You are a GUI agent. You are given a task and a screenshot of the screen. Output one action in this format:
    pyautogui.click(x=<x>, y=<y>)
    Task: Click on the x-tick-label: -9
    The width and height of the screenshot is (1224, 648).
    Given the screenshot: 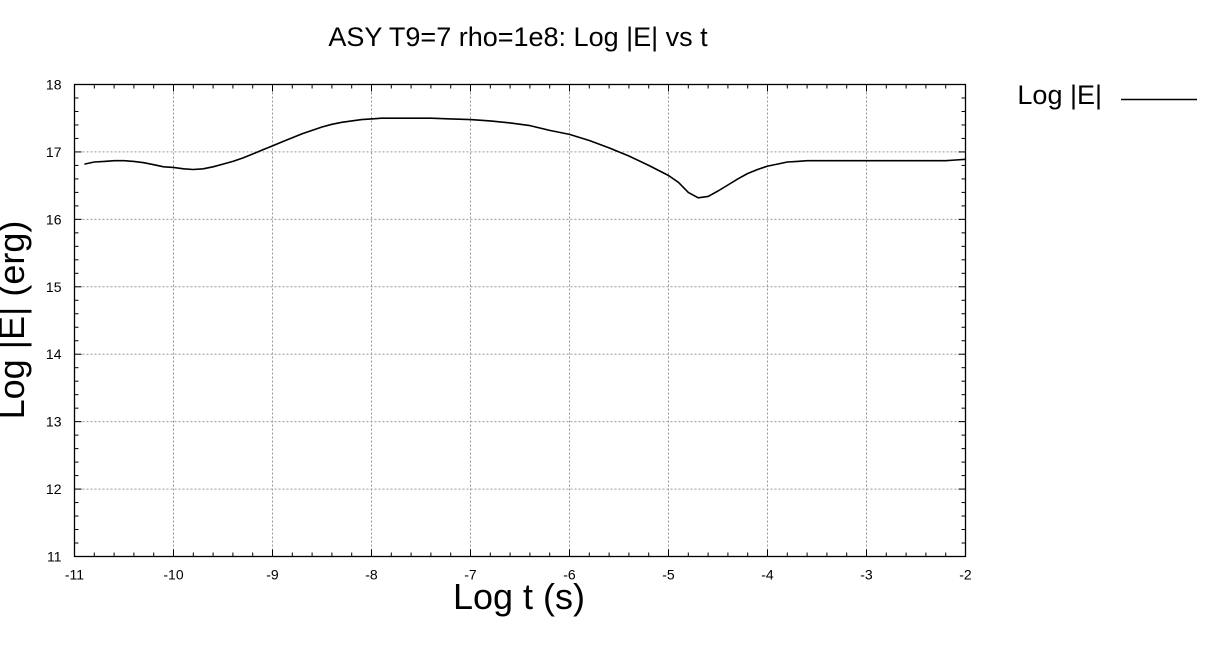 What is the action you would take?
    pyautogui.click(x=272, y=575)
    